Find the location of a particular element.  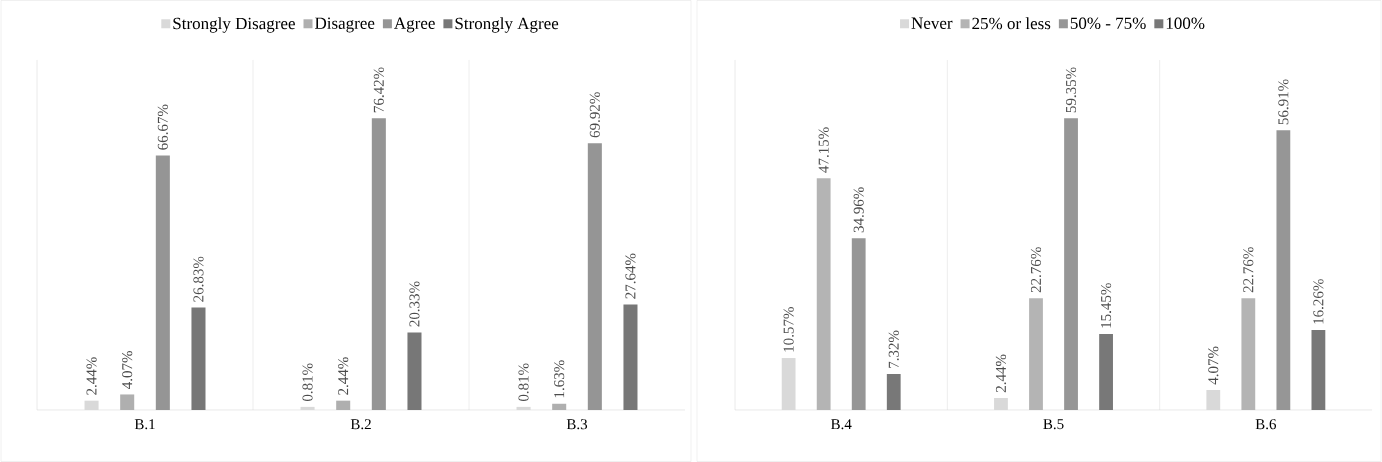

data-label: 66.67% is located at coordinates (162, 127).